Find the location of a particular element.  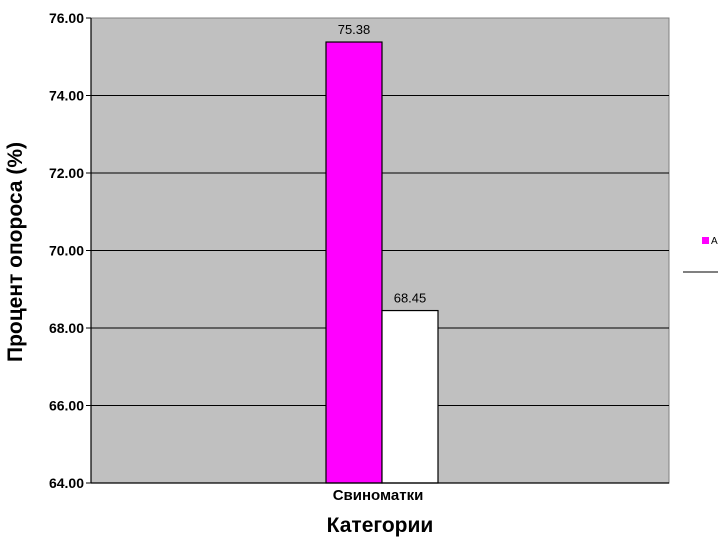

y-axis-title: Процент опороса (%) is located at coordinates (15, 252).